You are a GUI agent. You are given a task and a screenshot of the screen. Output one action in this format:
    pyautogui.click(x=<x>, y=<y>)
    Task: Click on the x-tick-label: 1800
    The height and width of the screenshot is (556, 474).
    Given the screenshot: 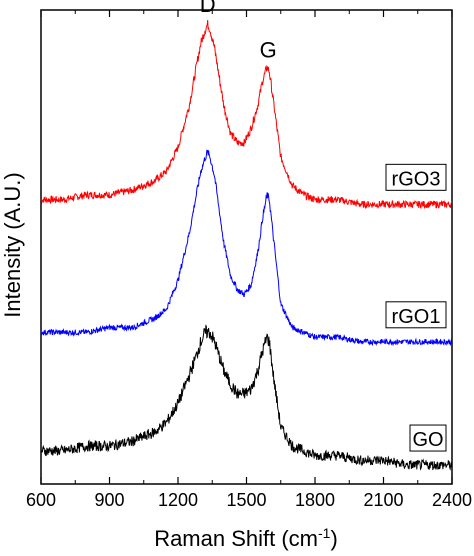 What is the action you would take?
    pyautogui.click(x=315, y=500)
    